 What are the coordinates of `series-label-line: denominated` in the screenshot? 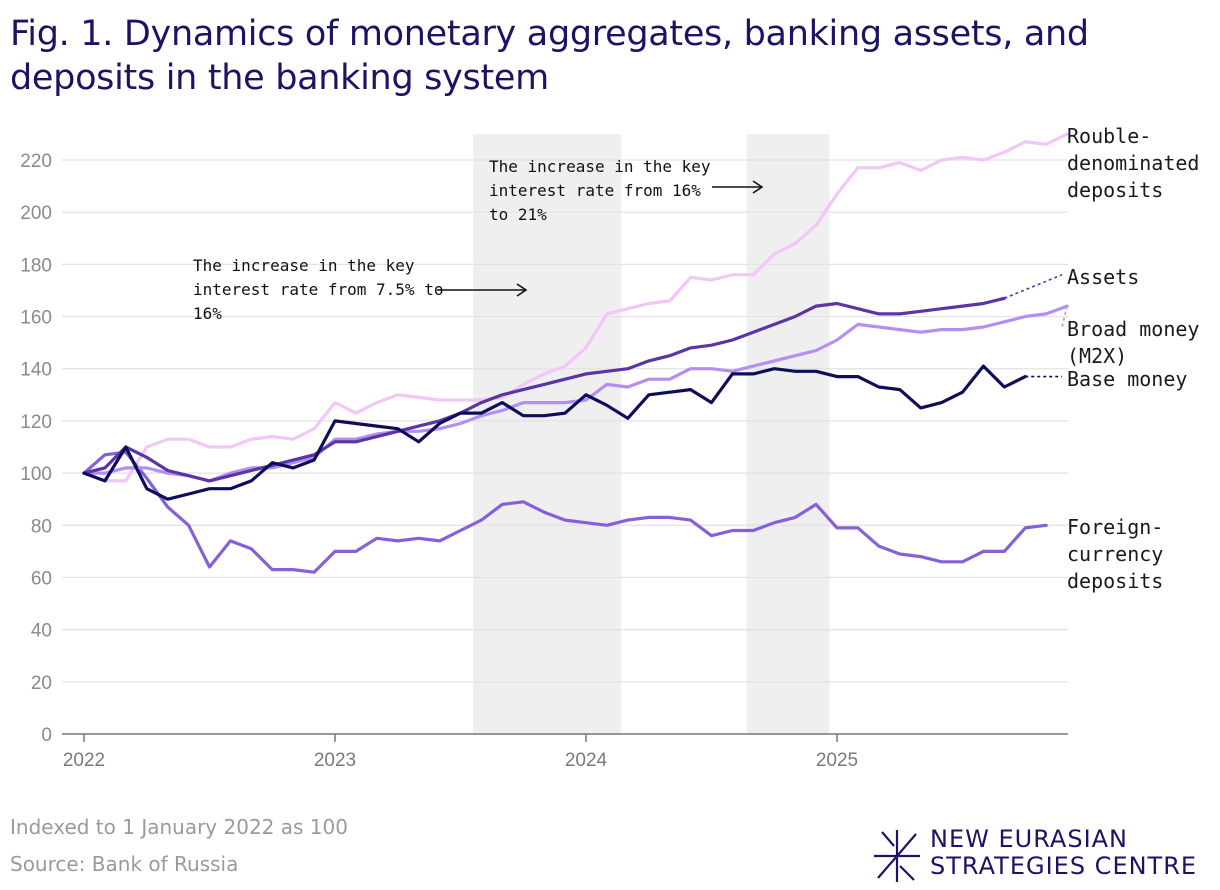 It's located at (1133, 163).